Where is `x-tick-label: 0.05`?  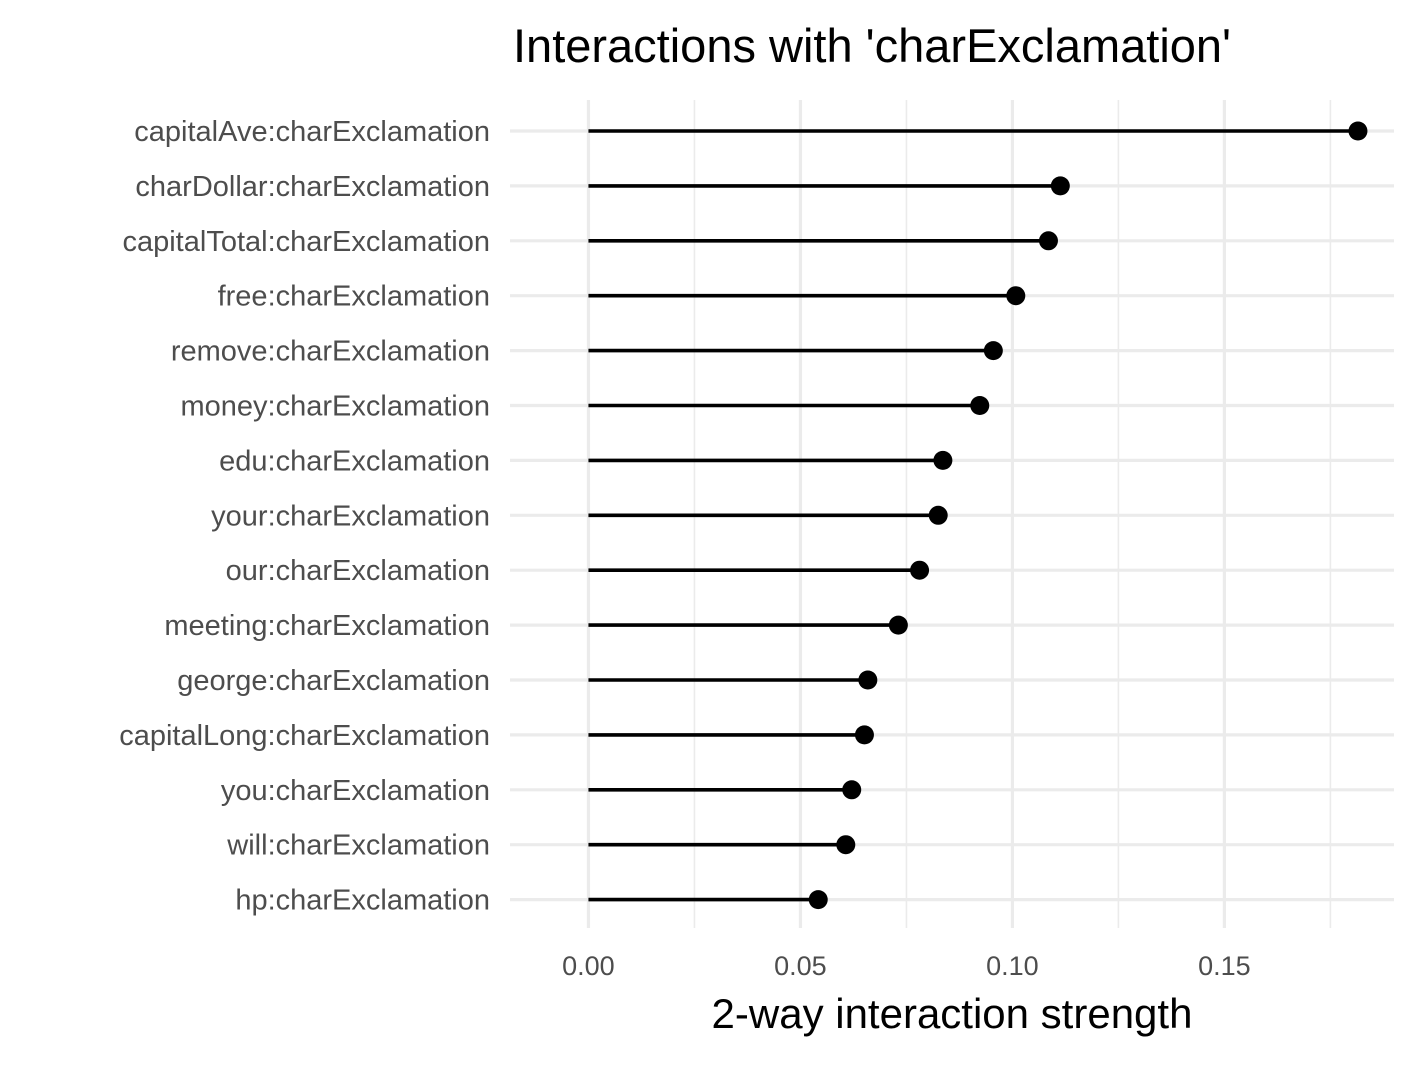 x-tick-label: 0.05 is located at coordinates (800, 966).